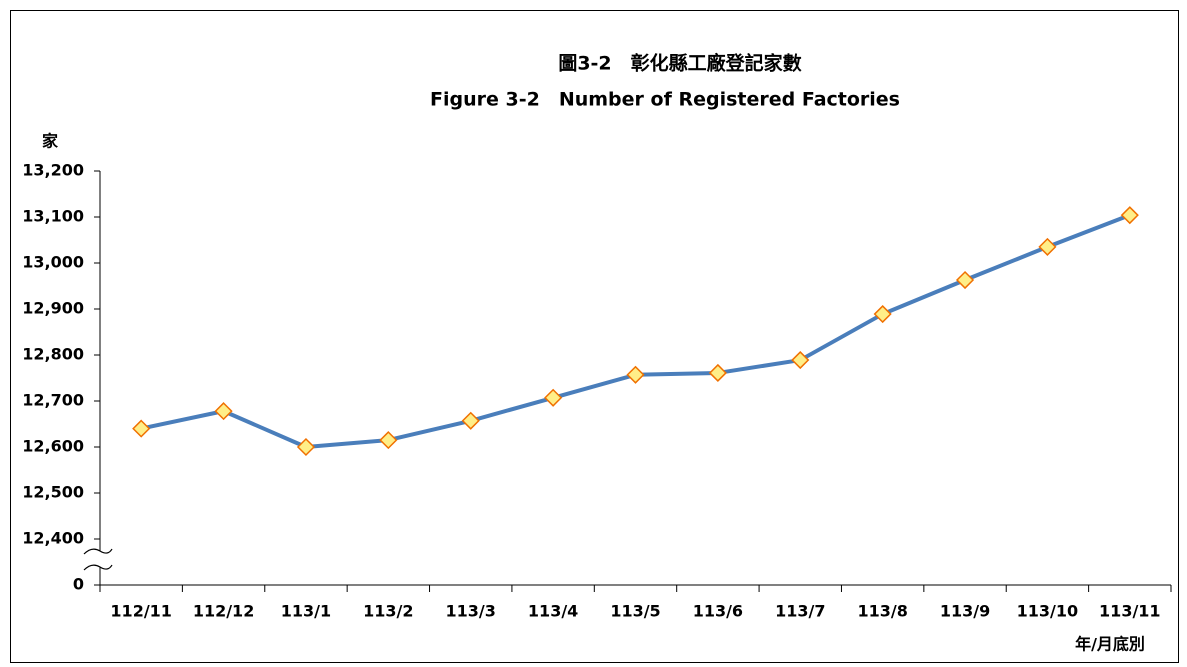 The image size is (1187, 667). What do you see at coordinates (78, 584) in the screenshot?
I see `y-tick-label: 0` at bounding box center [78, 584].